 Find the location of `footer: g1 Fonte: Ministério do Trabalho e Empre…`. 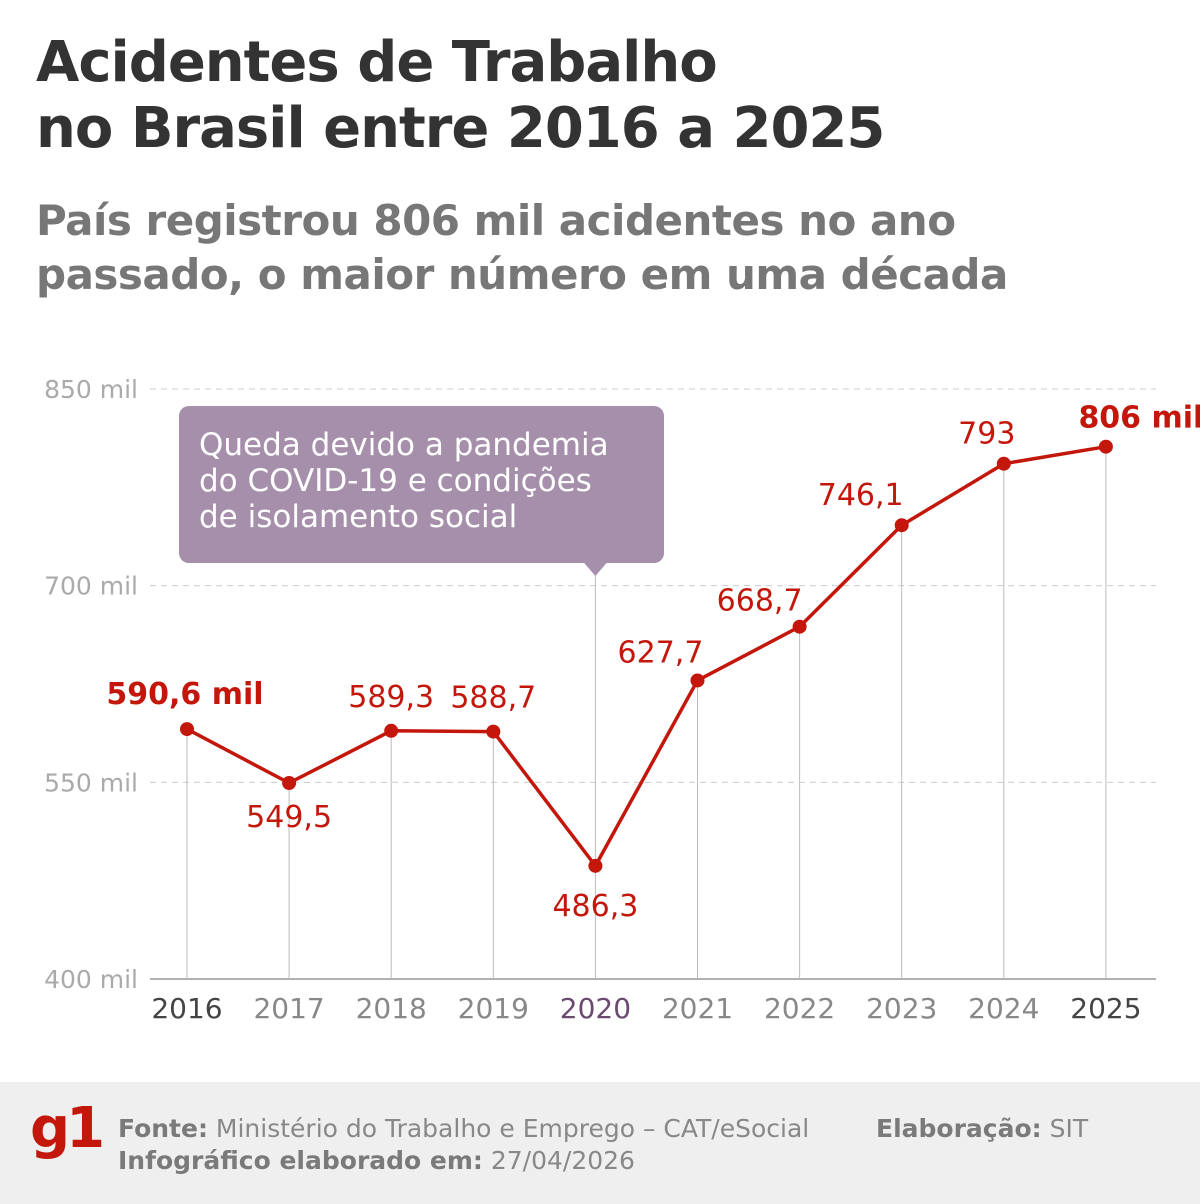

footer: g1 Fonte: Ministério do Trabalho e Empre… is located at coordinates (600, 1143).